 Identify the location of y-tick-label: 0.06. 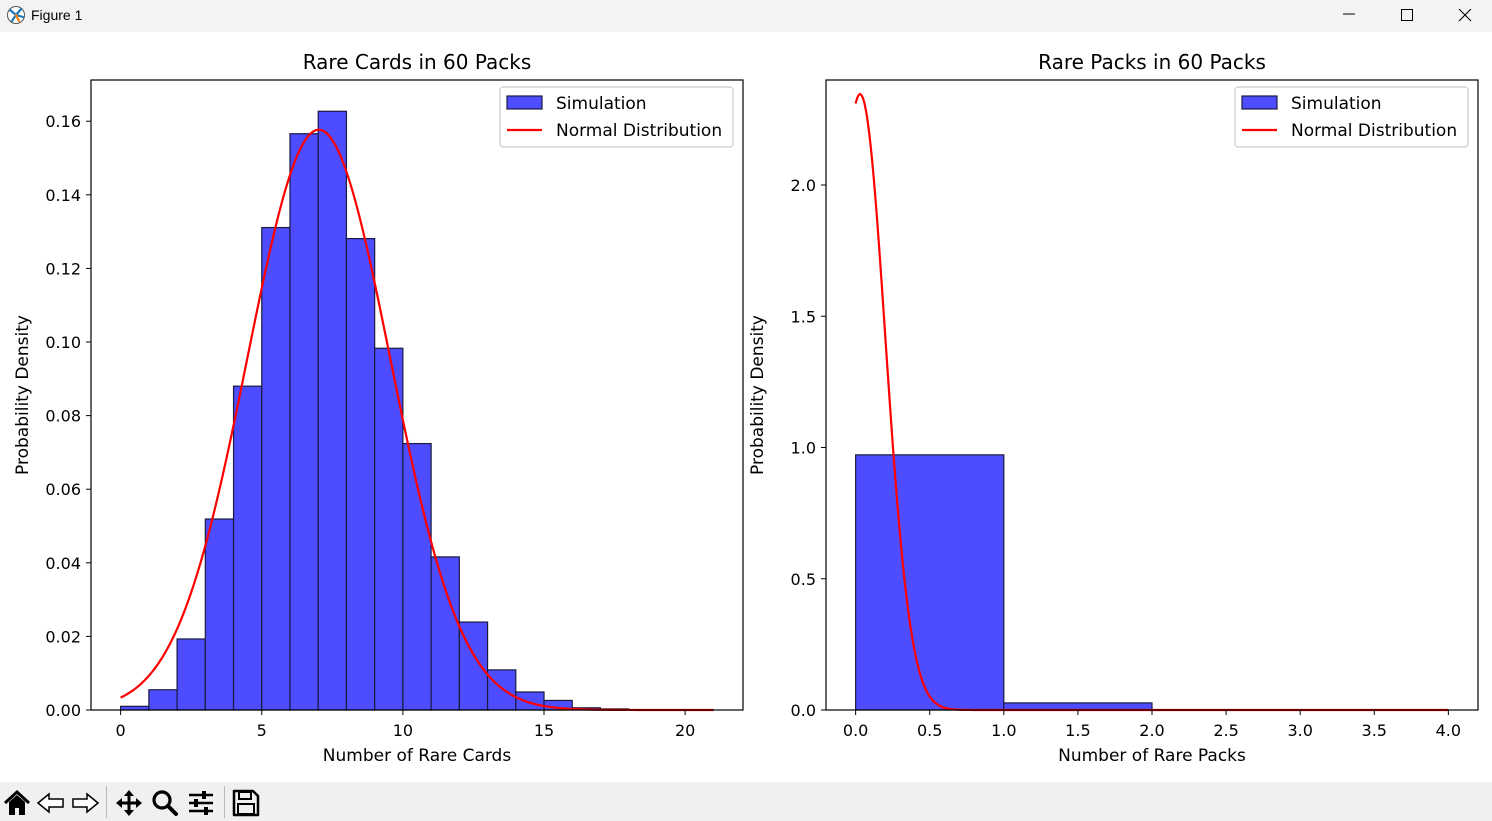
(63, 489).